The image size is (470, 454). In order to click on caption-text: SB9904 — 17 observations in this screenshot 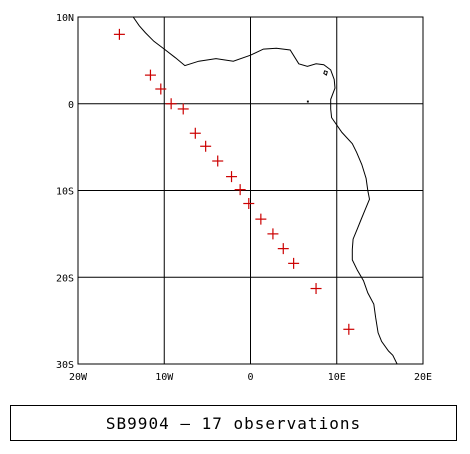, I will do `click(233, 423)`.